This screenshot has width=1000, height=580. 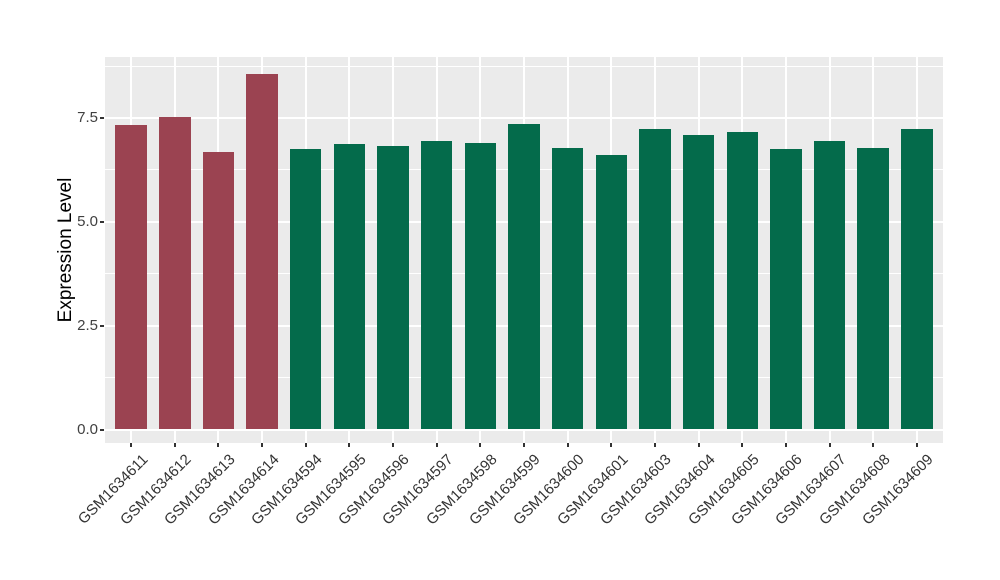 What do you see at coordinates (87, 325) in the screenshot?
I see `y-tick-label: 2.5` at bounding box center [87, 325].